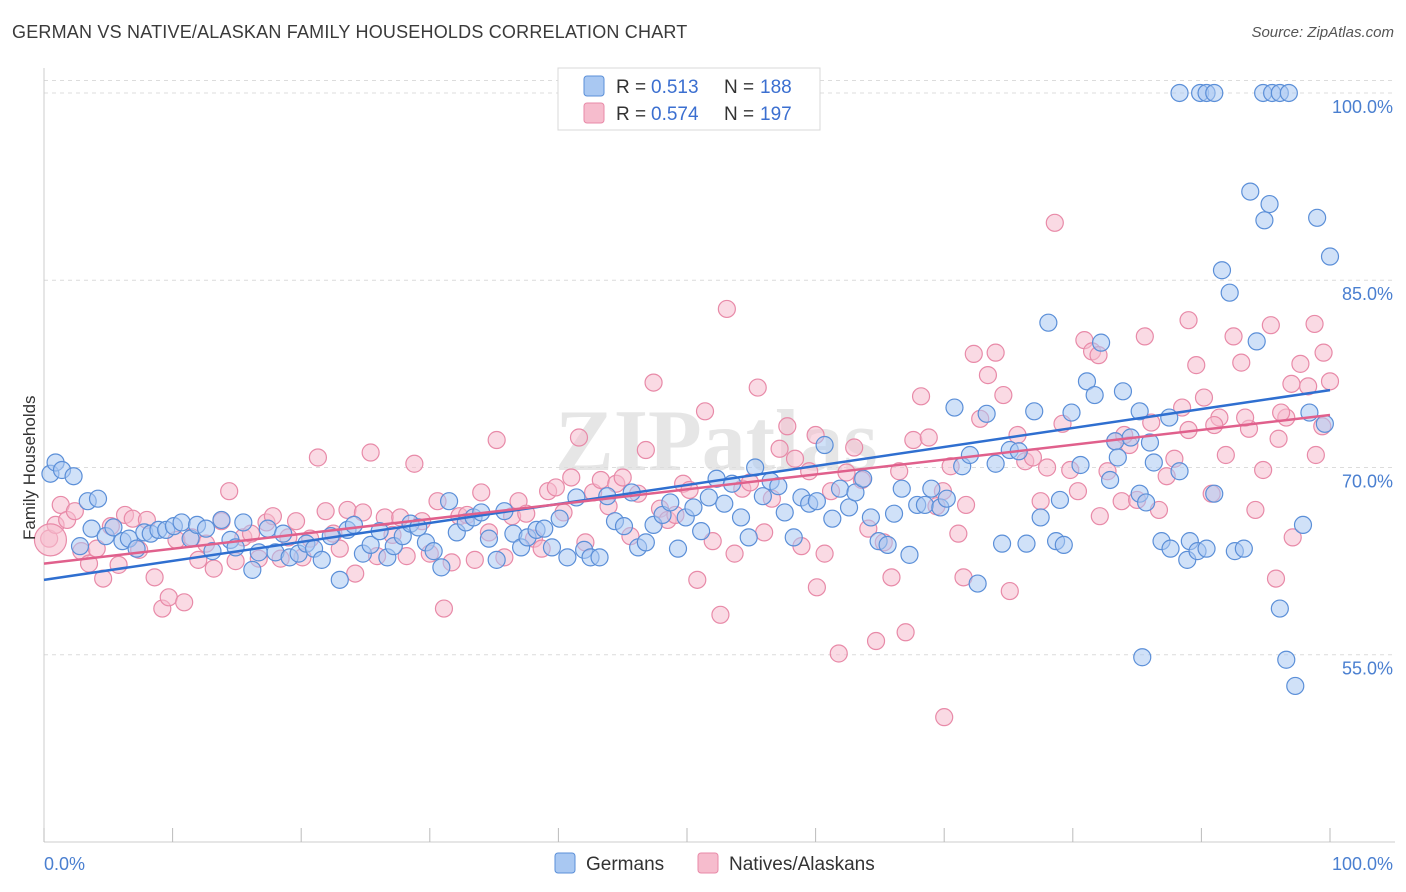 This screenshot has width=1406, height=892. Describe the element at coordinates (739, 114) in the screenshot. I see `legend-n-label-natives: N =` at that location.